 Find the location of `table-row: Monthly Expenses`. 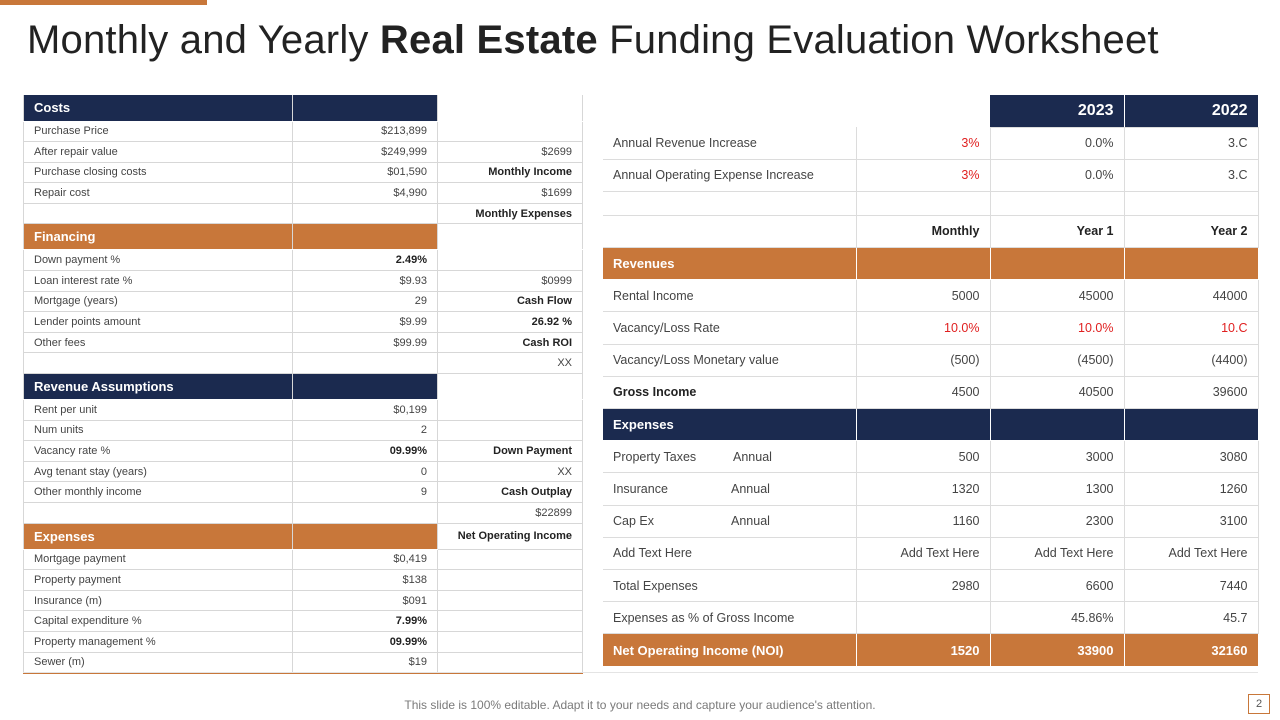

table-row: Monthly Expenses is located at coordinates (303, 214).